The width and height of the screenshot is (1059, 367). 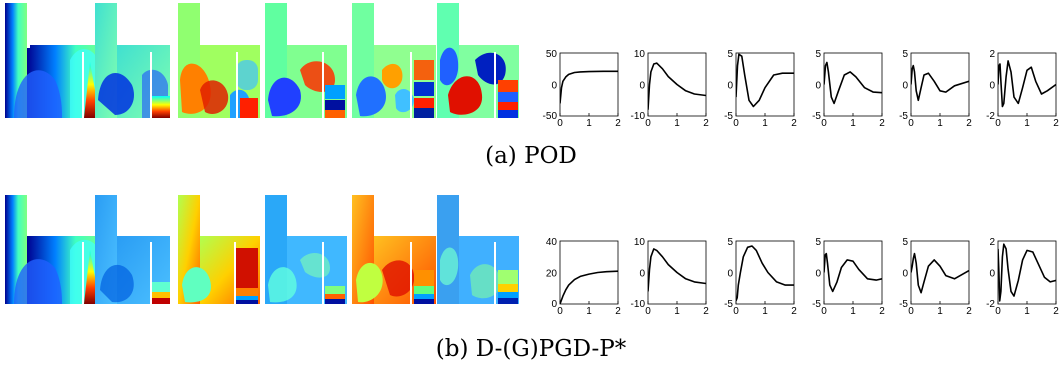 I want to click on time-plot-b-5: 50-50 1 2, so click(x=935, y=277).